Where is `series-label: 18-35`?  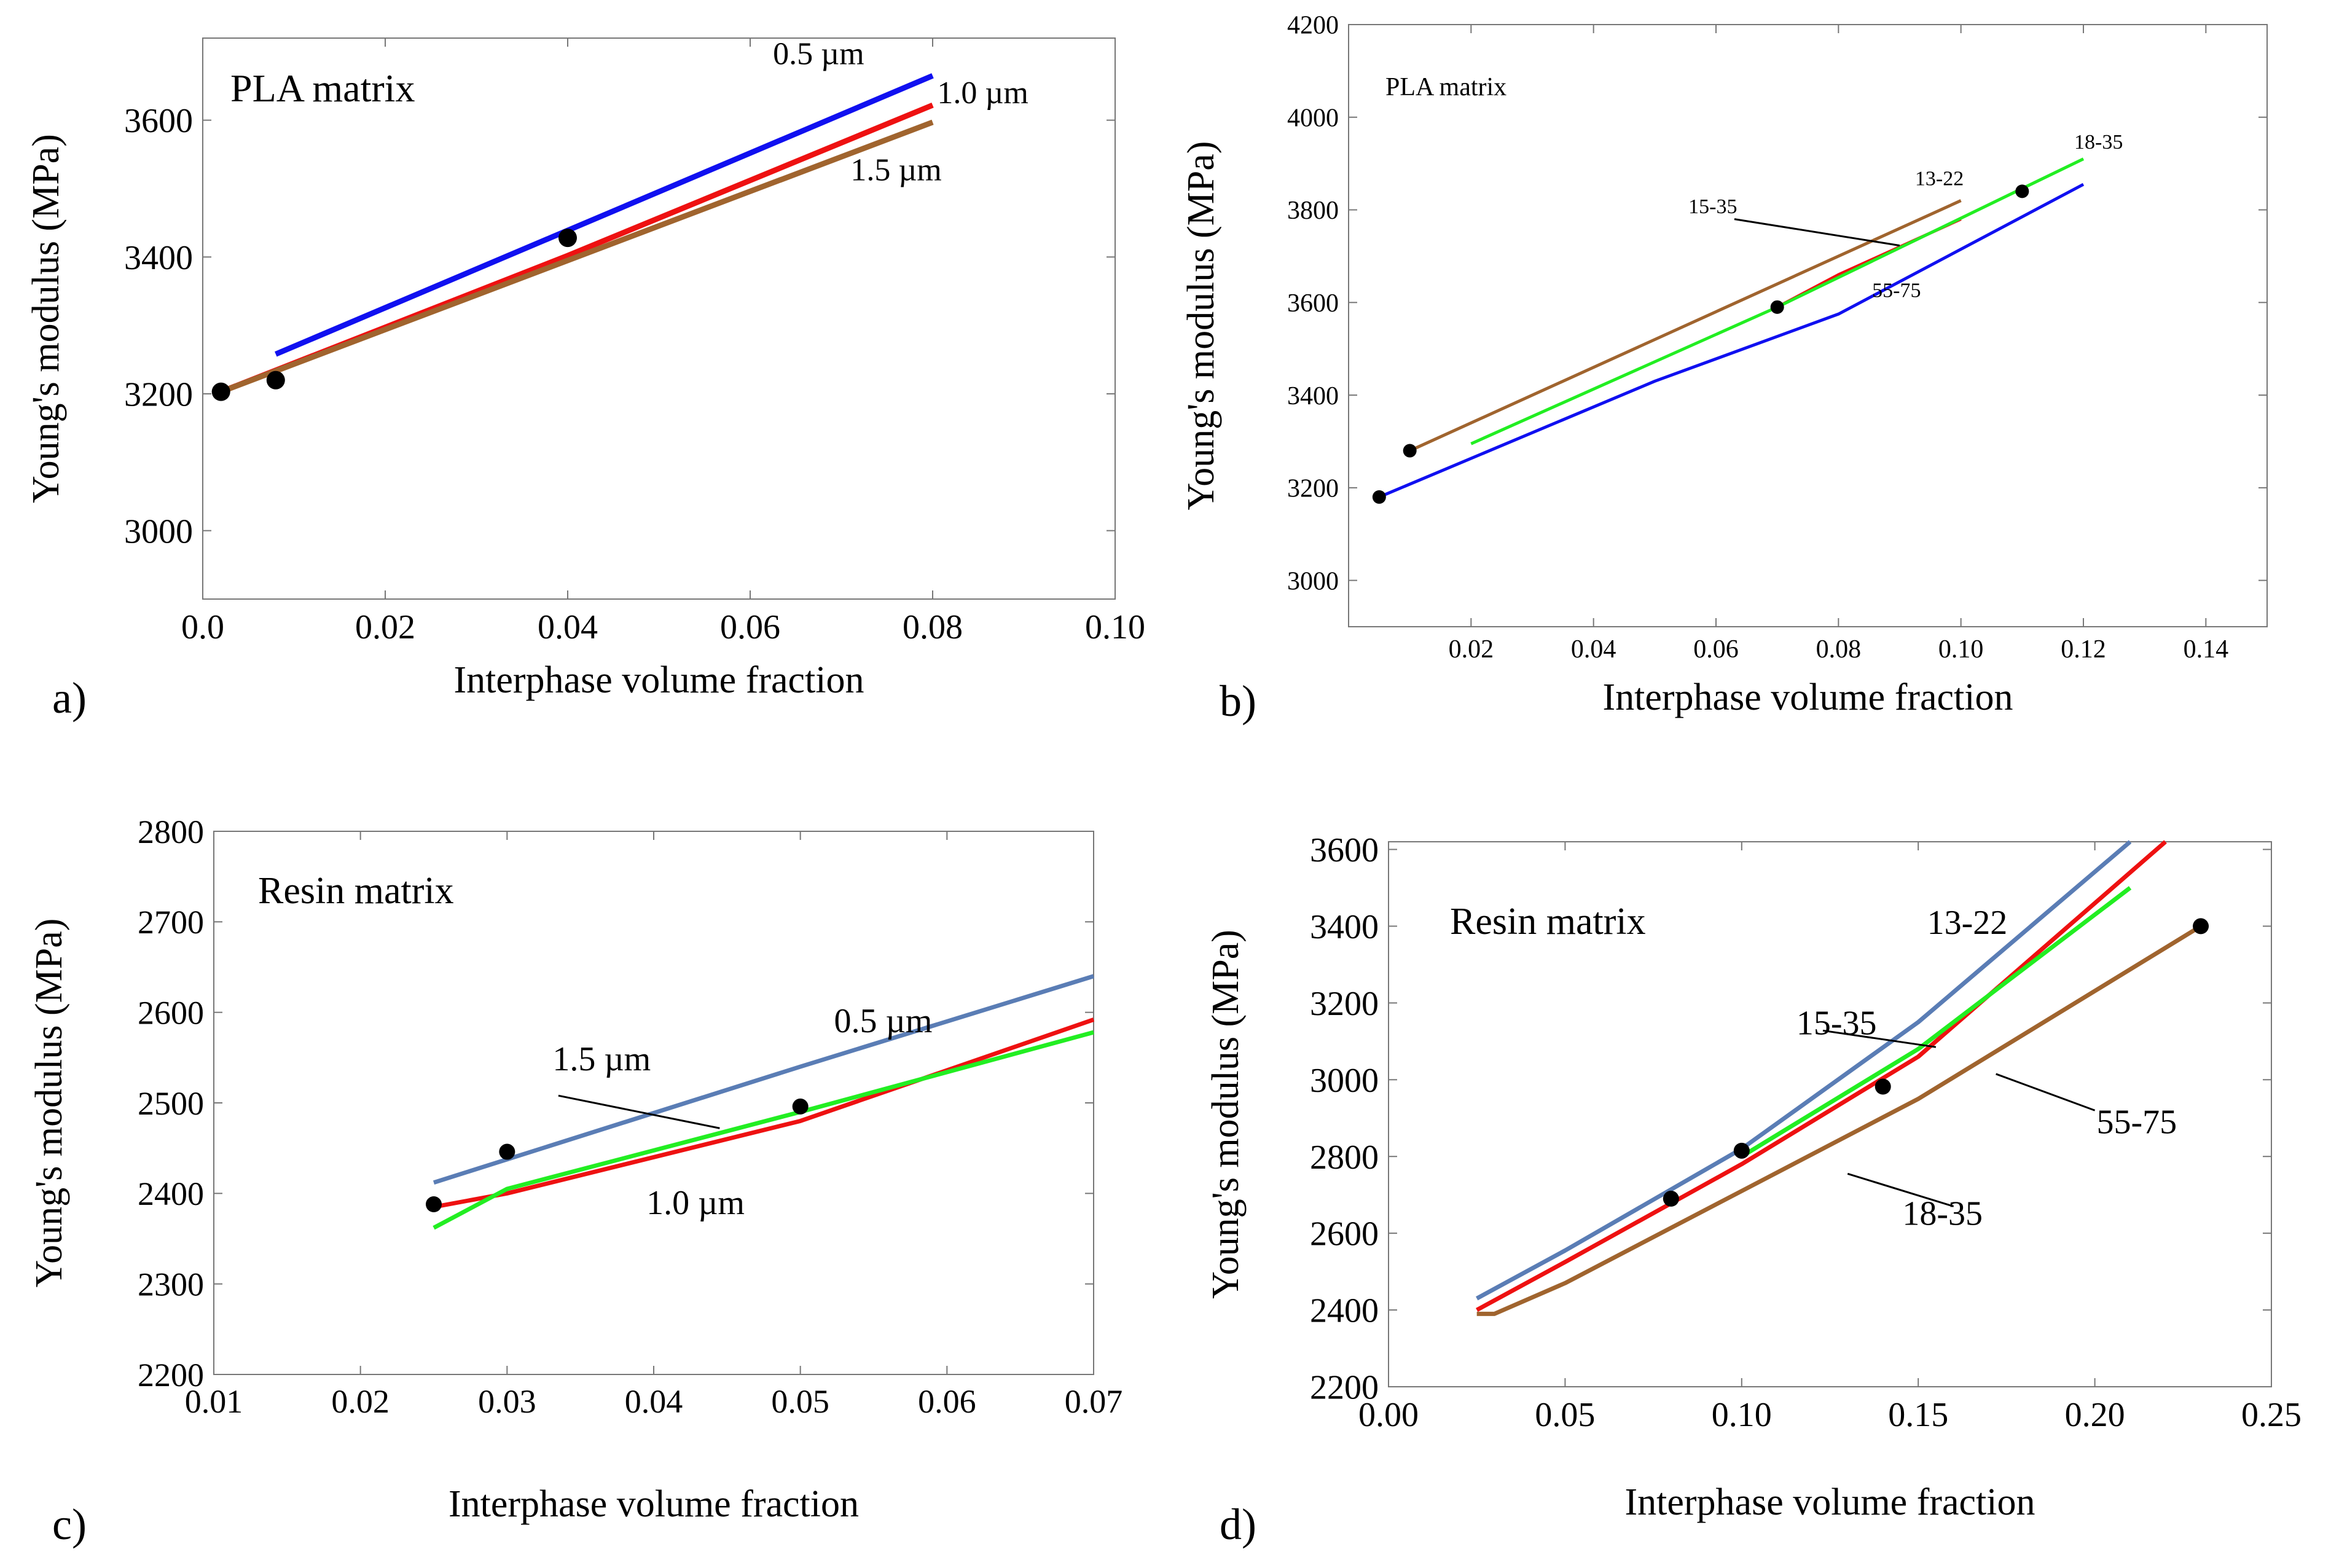
series-label: 18-35 is located at coordinates (2098, 142).